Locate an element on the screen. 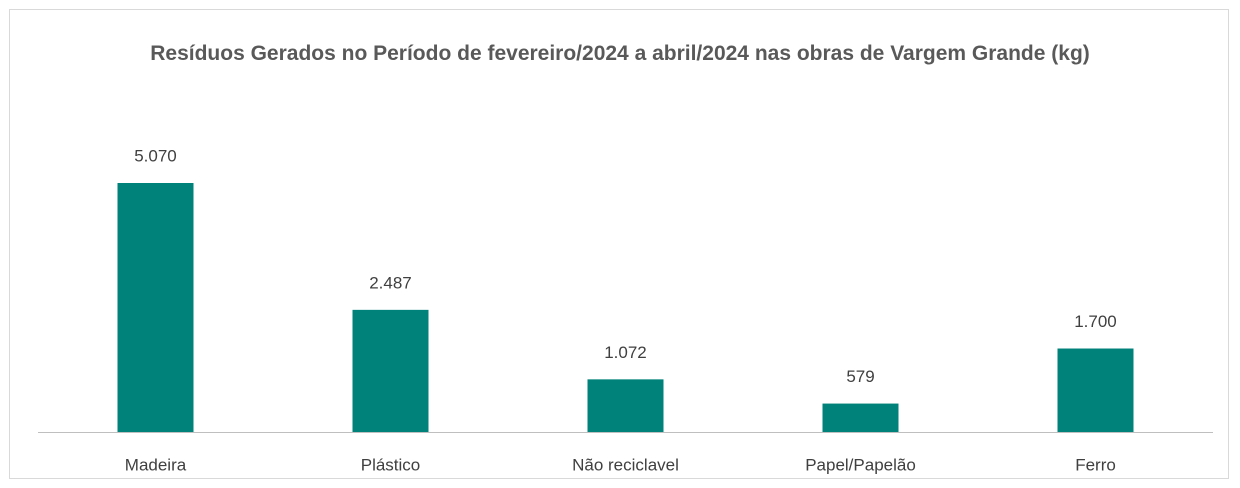 The width and height of the screenshot is (1240, 488). x-tick-label: Papel/Papelão is located at coordinates (860, 464).